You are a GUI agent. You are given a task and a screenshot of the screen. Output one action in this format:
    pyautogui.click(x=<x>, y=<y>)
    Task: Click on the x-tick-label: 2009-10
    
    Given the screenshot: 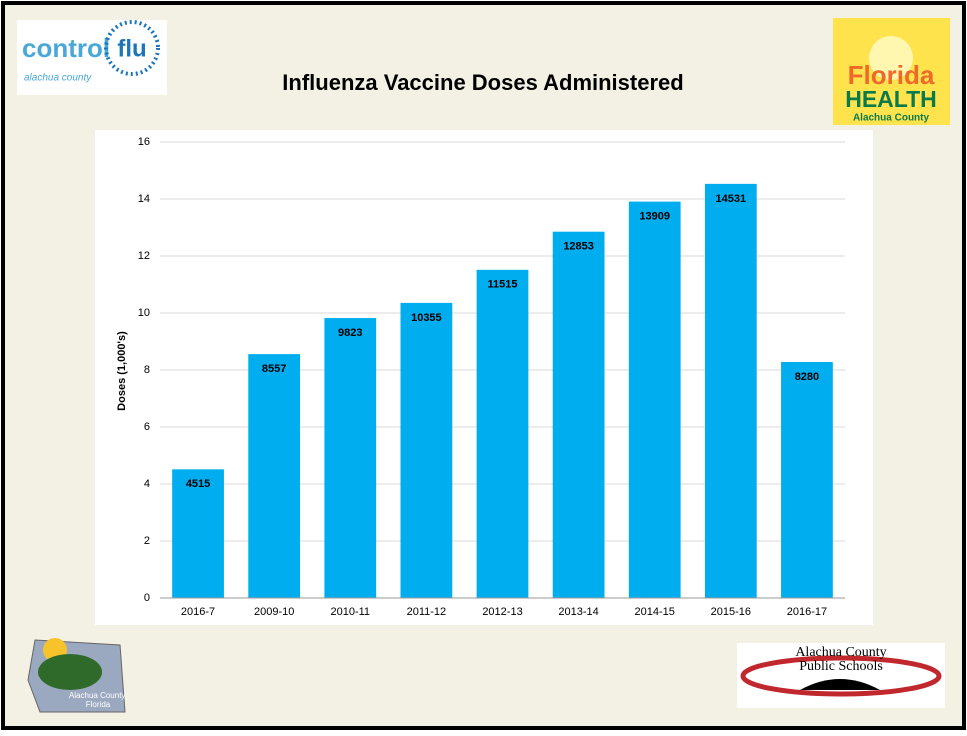 What is the action you would take?
    pyautogui.click(x=274, y=612)
    